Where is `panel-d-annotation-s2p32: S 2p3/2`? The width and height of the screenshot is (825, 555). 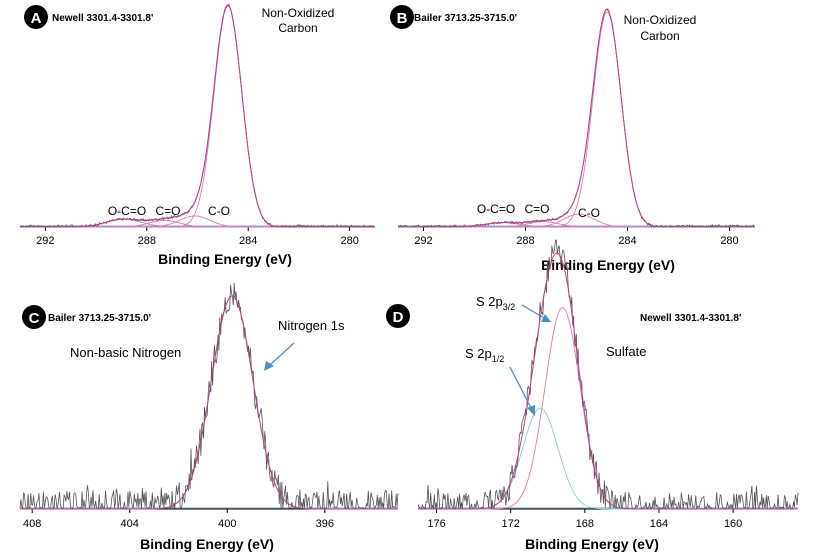 panel-d-annotation-s2p32: S 2p3/2 is located at coordinates (495, 303).